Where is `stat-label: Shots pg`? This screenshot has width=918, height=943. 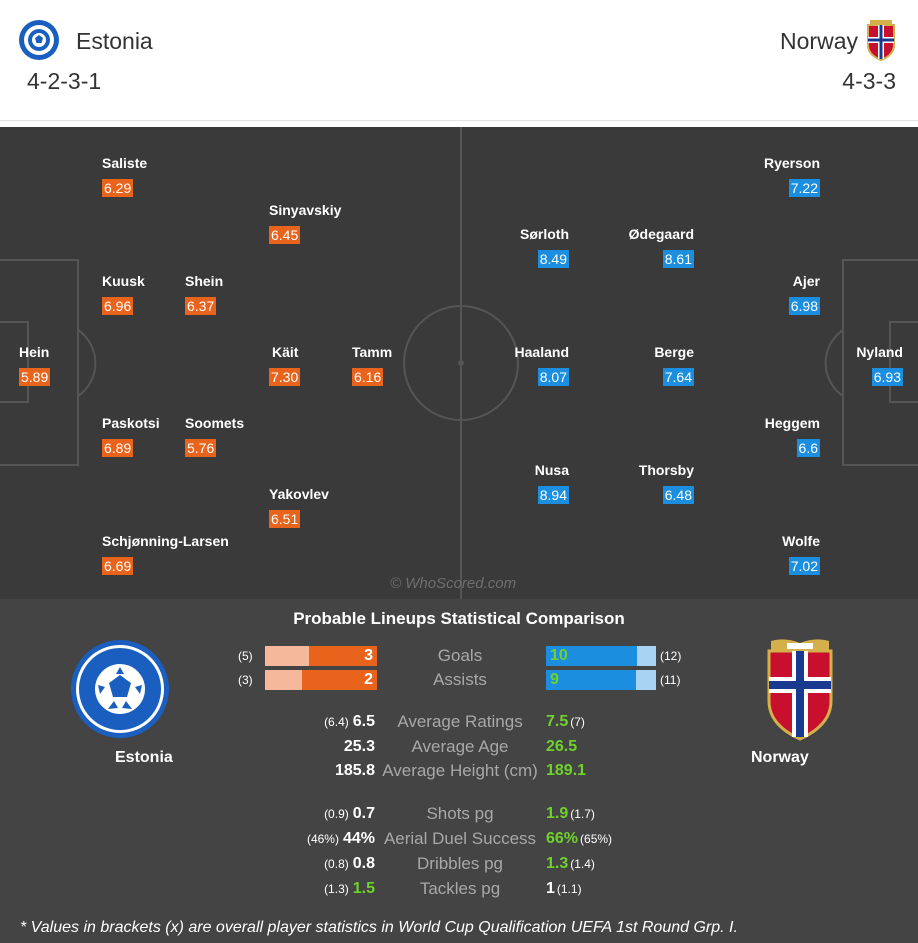
stat-label: Shots pg is located at coordinates (460, 813).